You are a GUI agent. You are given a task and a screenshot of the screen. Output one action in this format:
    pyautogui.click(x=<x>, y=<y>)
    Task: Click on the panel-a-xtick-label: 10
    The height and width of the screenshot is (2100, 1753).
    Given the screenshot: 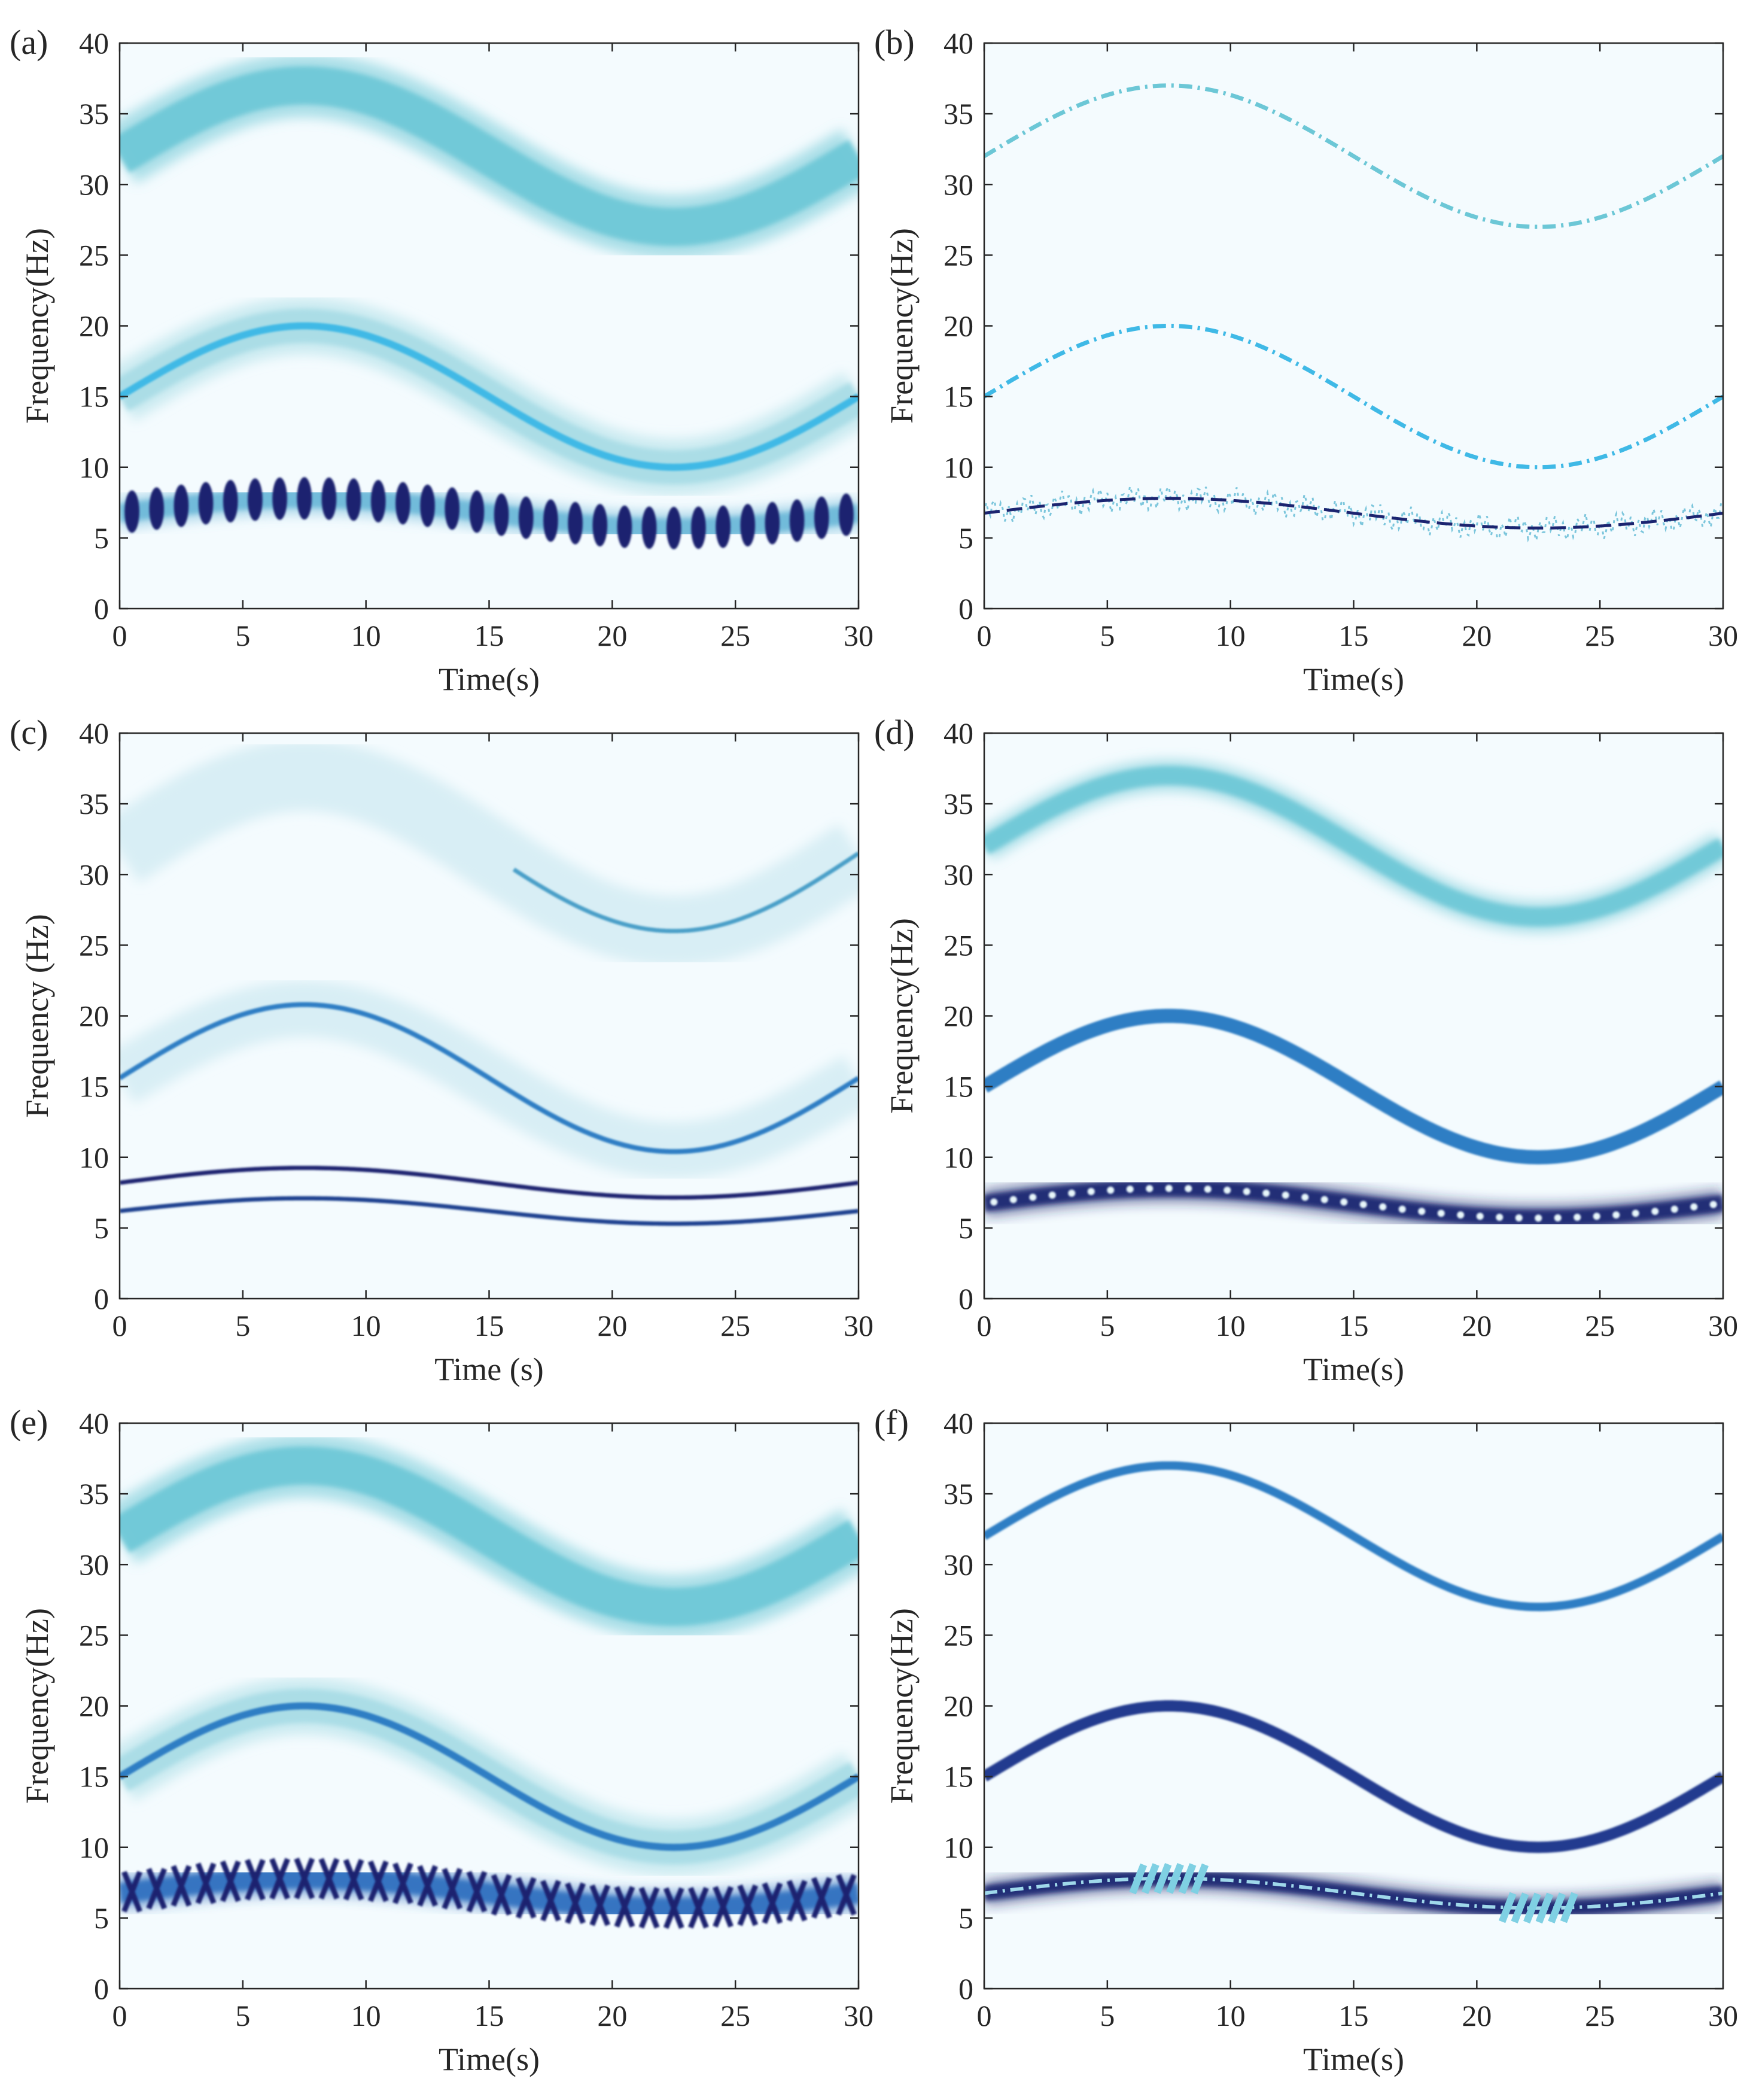 What is the action you would take?
    pyautogui.click(x=366, y=635)
    